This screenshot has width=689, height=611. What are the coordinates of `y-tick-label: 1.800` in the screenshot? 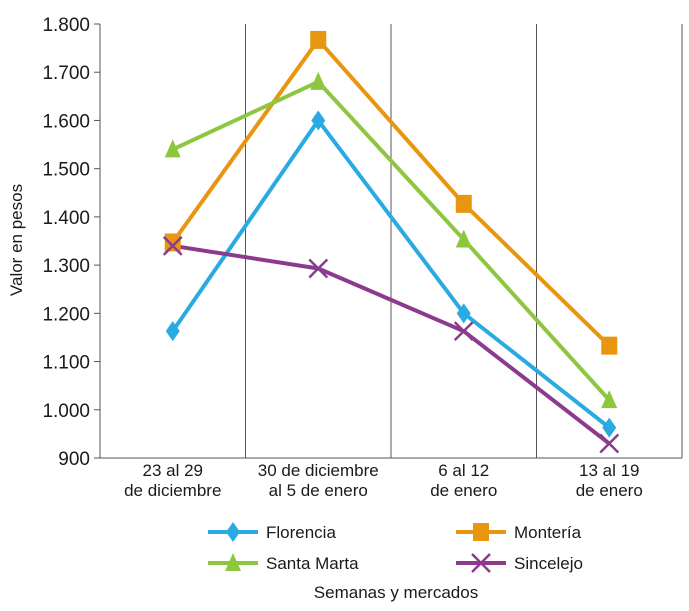 It's located at (66, 25).